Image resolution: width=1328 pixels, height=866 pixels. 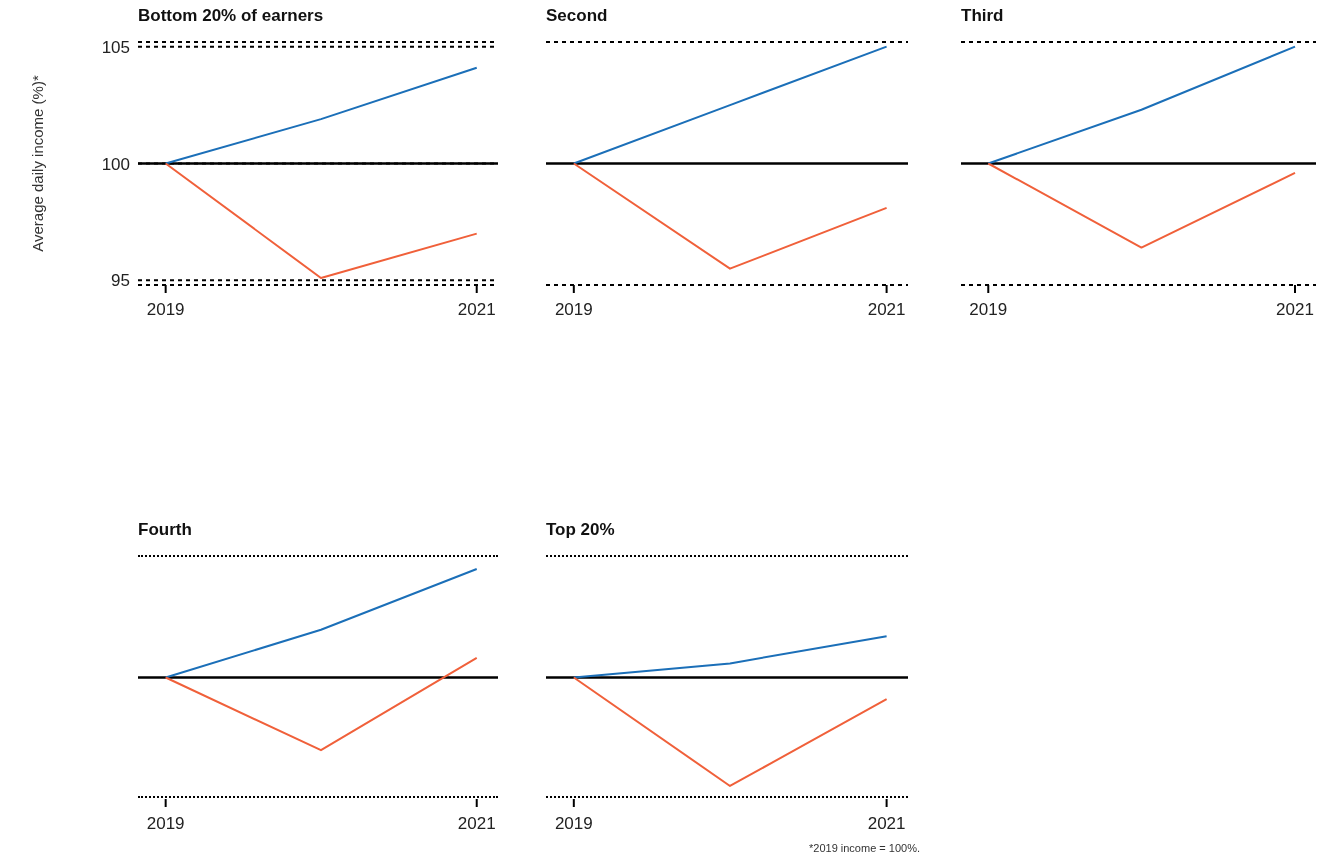 I want to click on y-axis-title: Average daily income (%)*, so click(x=38, y=163).